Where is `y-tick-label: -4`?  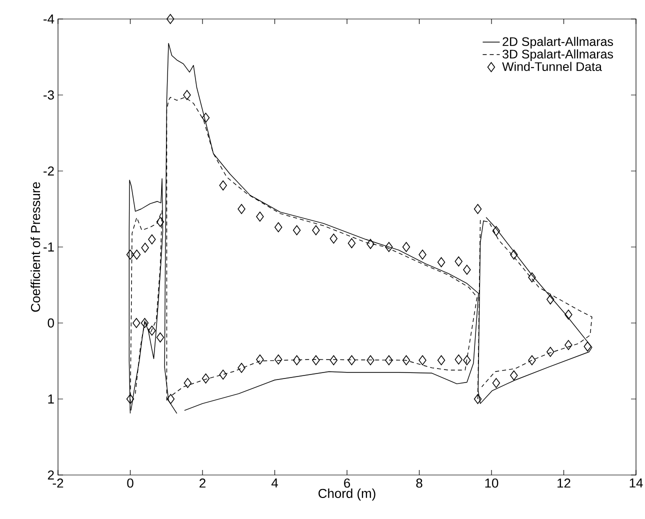
y-tick-label: -4 is located at coordinates (49, 19).